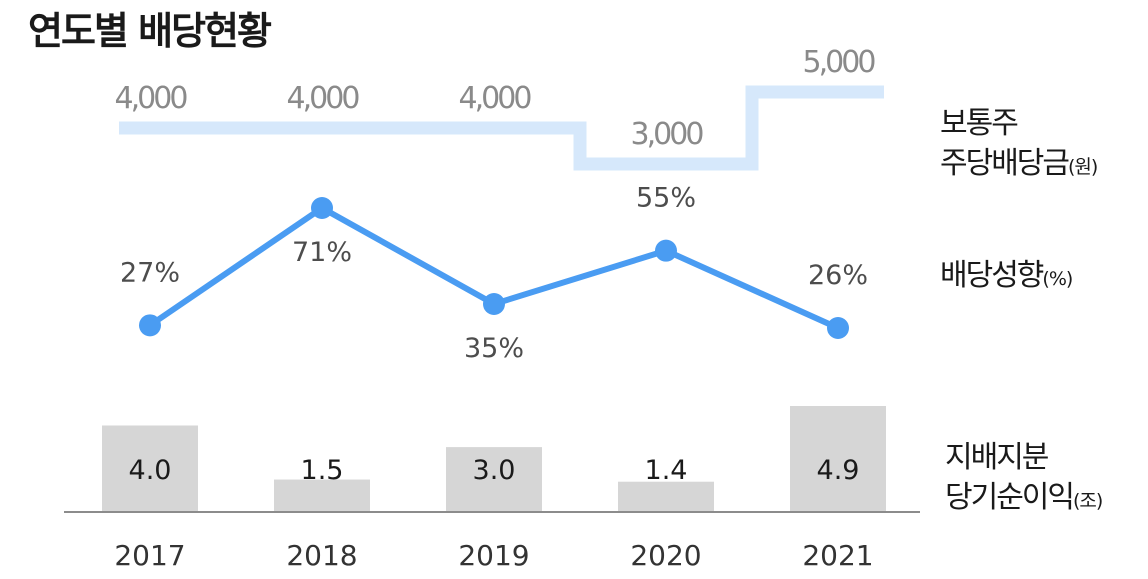  Describe the element at coordinates (666, 470) in the screenshot. I see `profit-label: 1.4` at that location.